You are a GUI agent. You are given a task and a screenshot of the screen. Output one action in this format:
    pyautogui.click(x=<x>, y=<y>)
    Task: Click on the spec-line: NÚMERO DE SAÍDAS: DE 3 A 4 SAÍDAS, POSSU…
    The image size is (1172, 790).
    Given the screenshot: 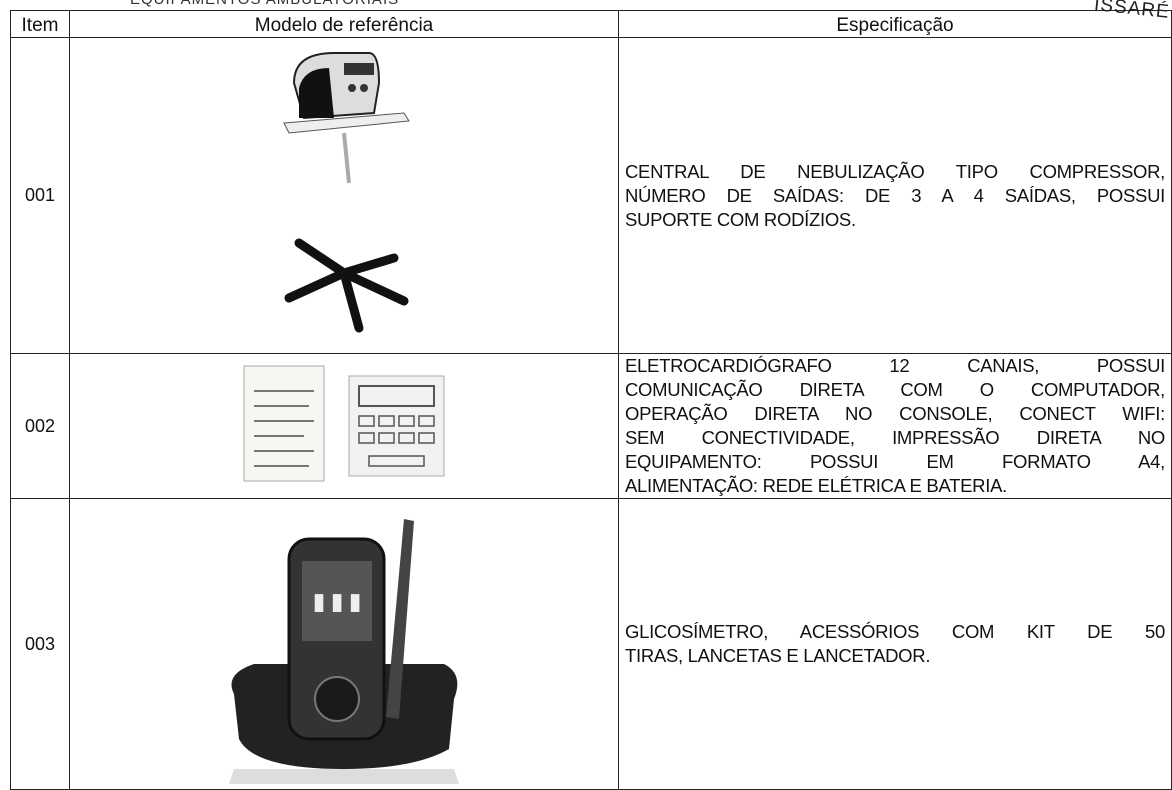 What is the action you would take?
    pyautogui.click(x=895, y=195)
    